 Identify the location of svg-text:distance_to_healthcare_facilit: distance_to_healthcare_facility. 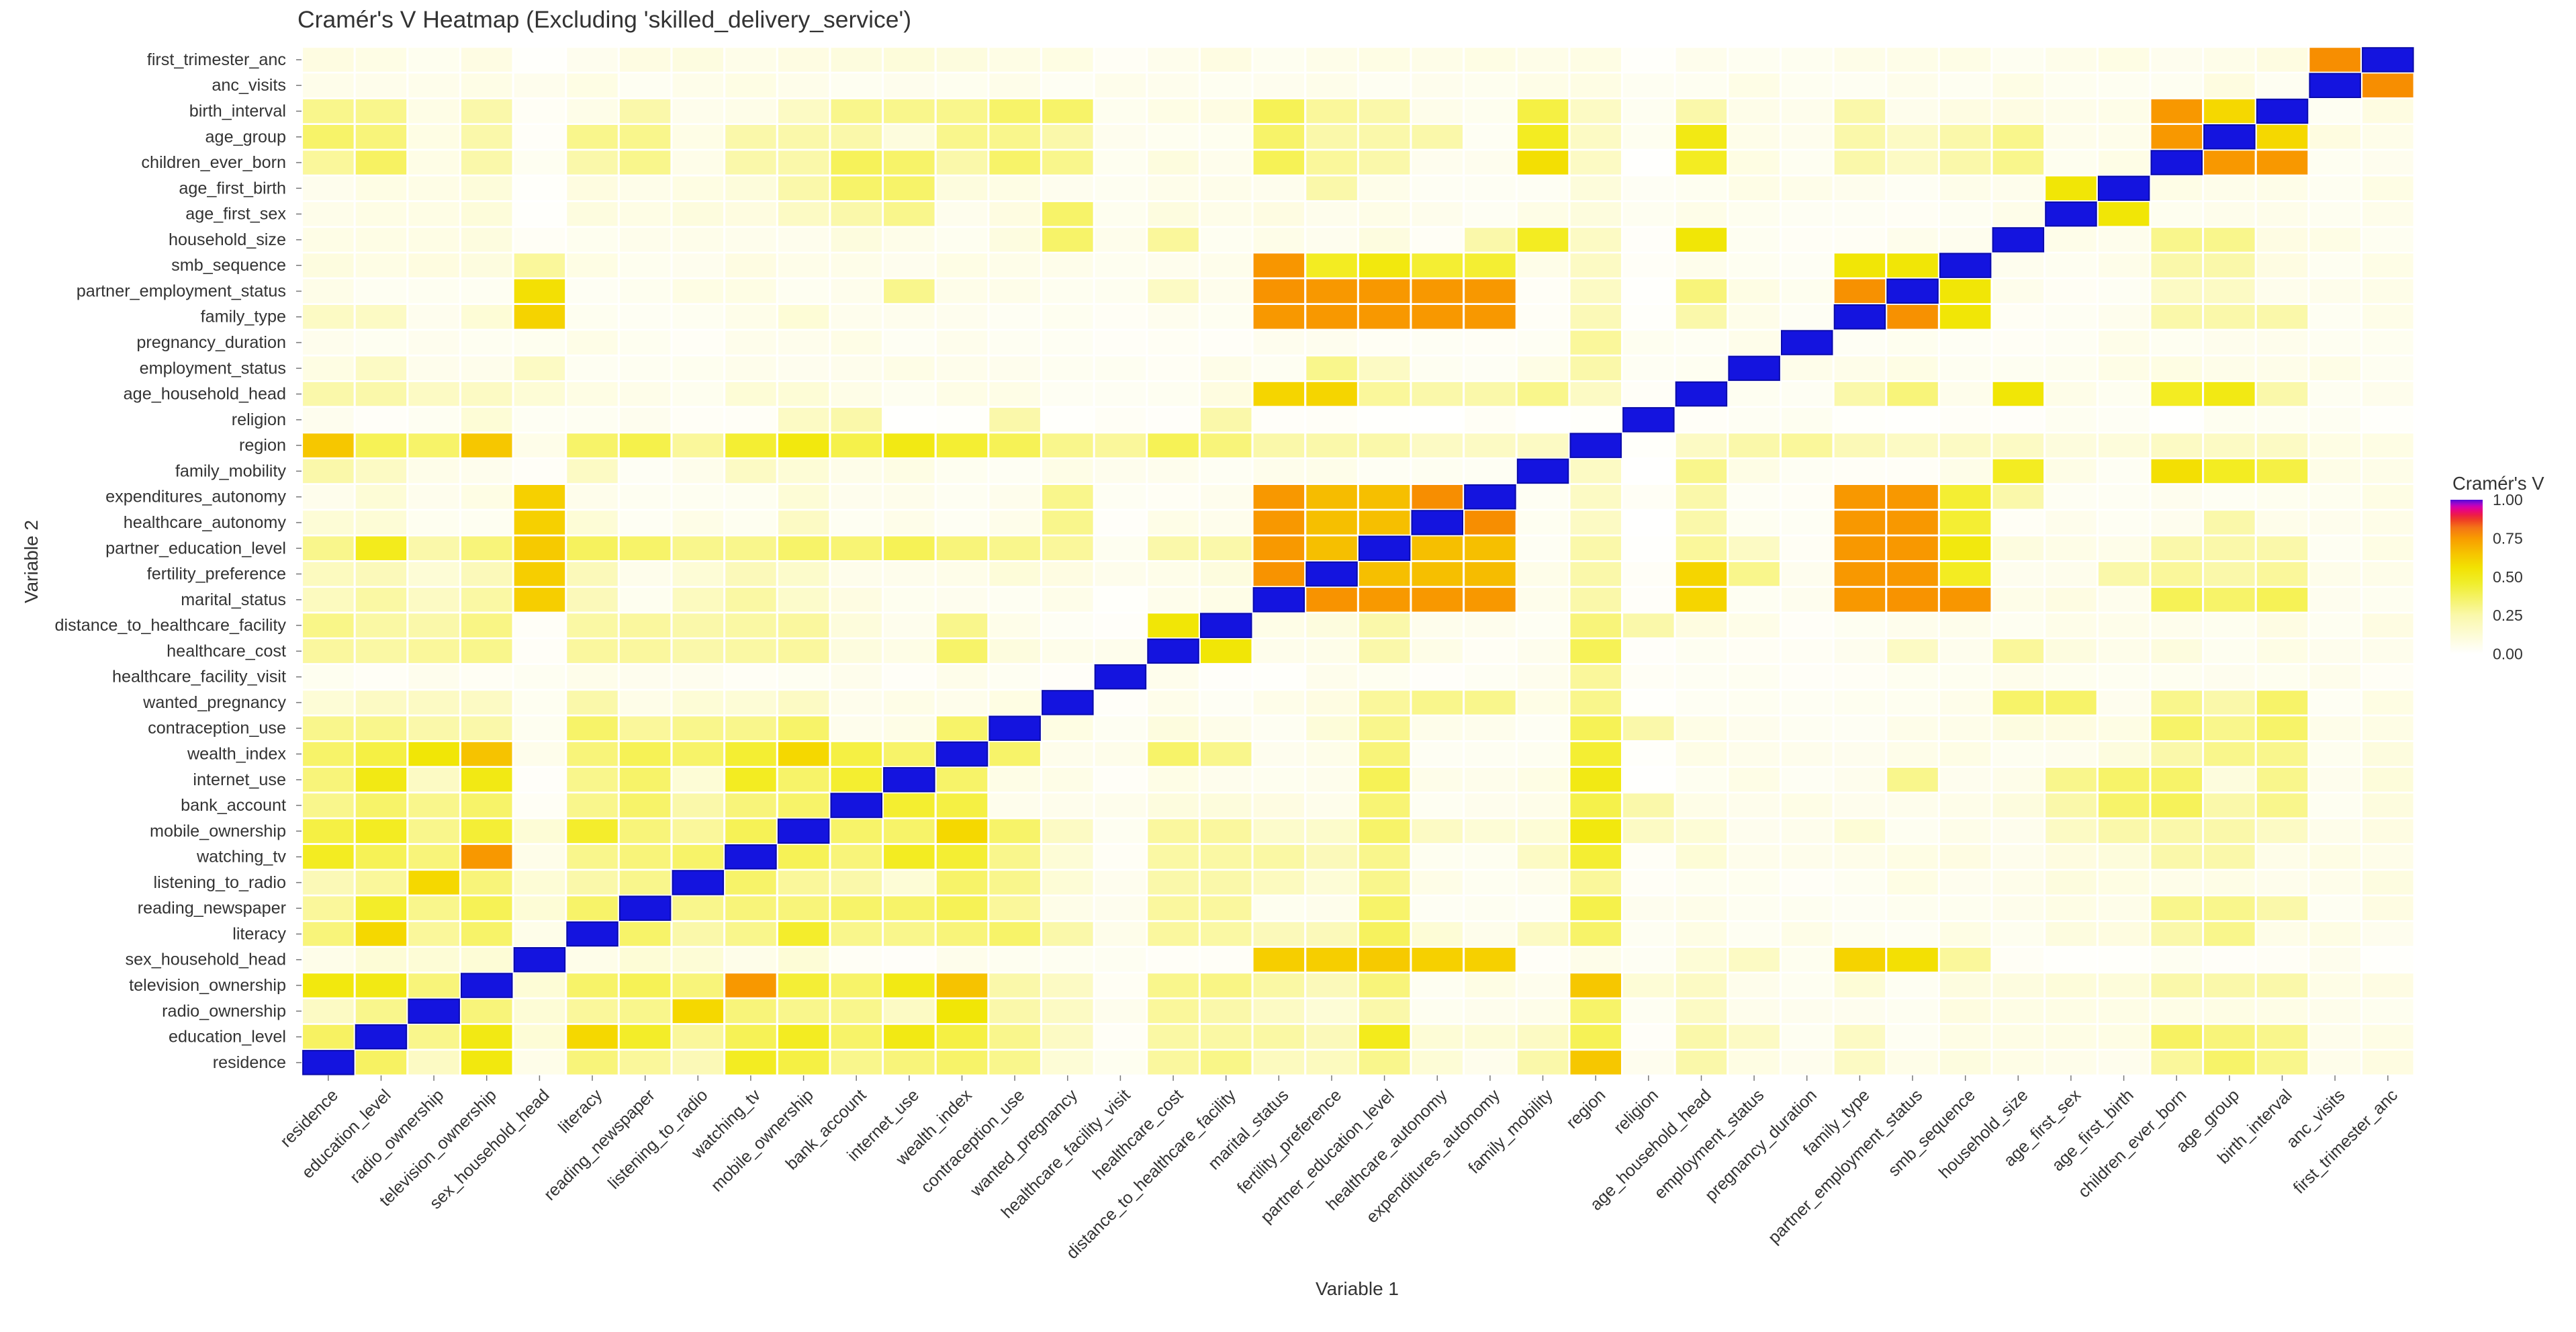
(171, 625).